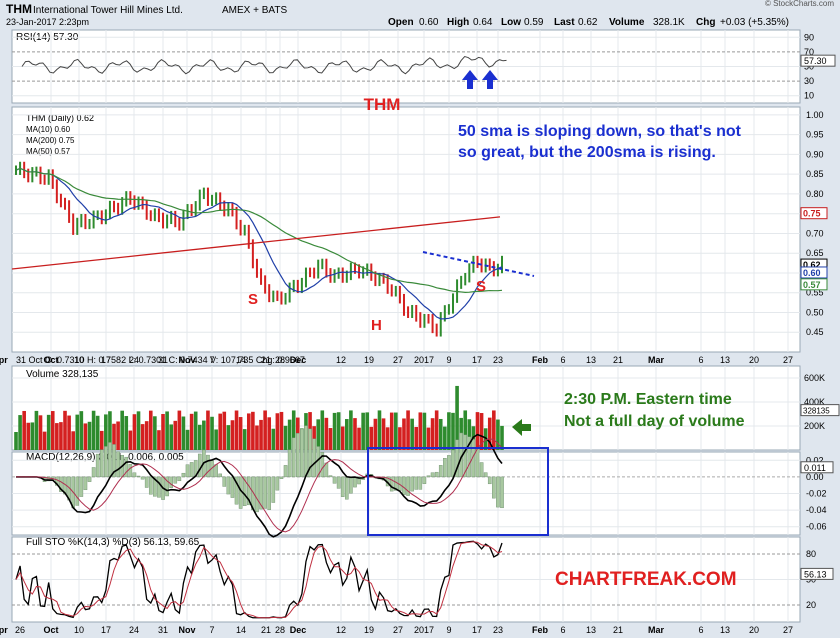 This screenshot has height=638, width=840. I want to click on price-tick-label: 0.80, so click(815, 194).